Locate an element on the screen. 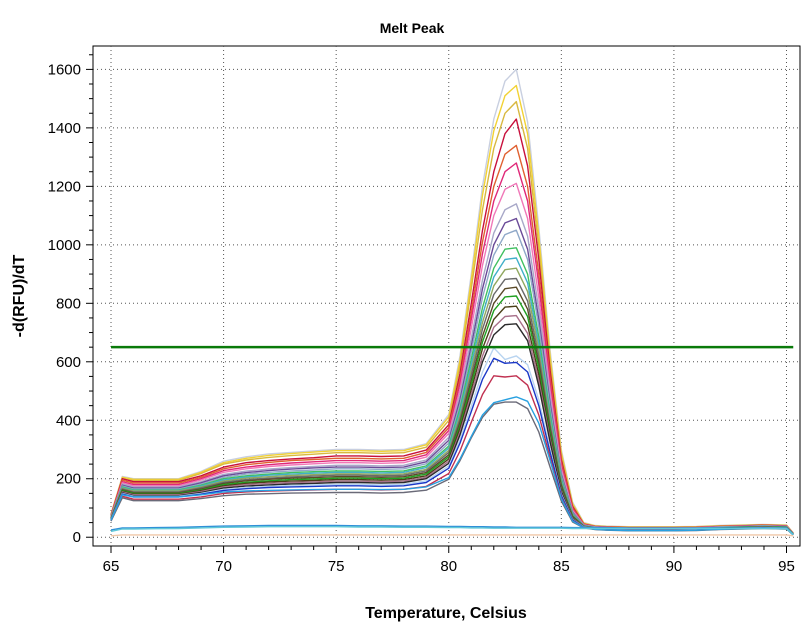  x-tick-label: 70 is located at coordinates (223, 566).